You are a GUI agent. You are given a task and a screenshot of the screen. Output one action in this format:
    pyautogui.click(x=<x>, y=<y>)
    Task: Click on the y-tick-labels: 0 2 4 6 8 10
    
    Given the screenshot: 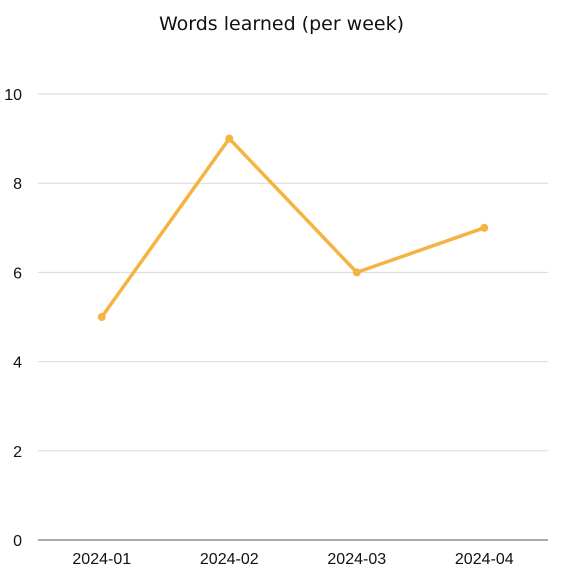 What is the action you would take?
    pyautogui.click(x=13, y=318)
    